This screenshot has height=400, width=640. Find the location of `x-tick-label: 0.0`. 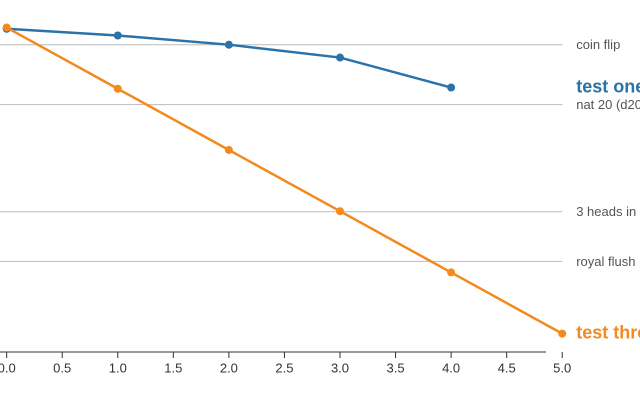

x-tick-label: 0.0 is located at coordinates (8, 367).